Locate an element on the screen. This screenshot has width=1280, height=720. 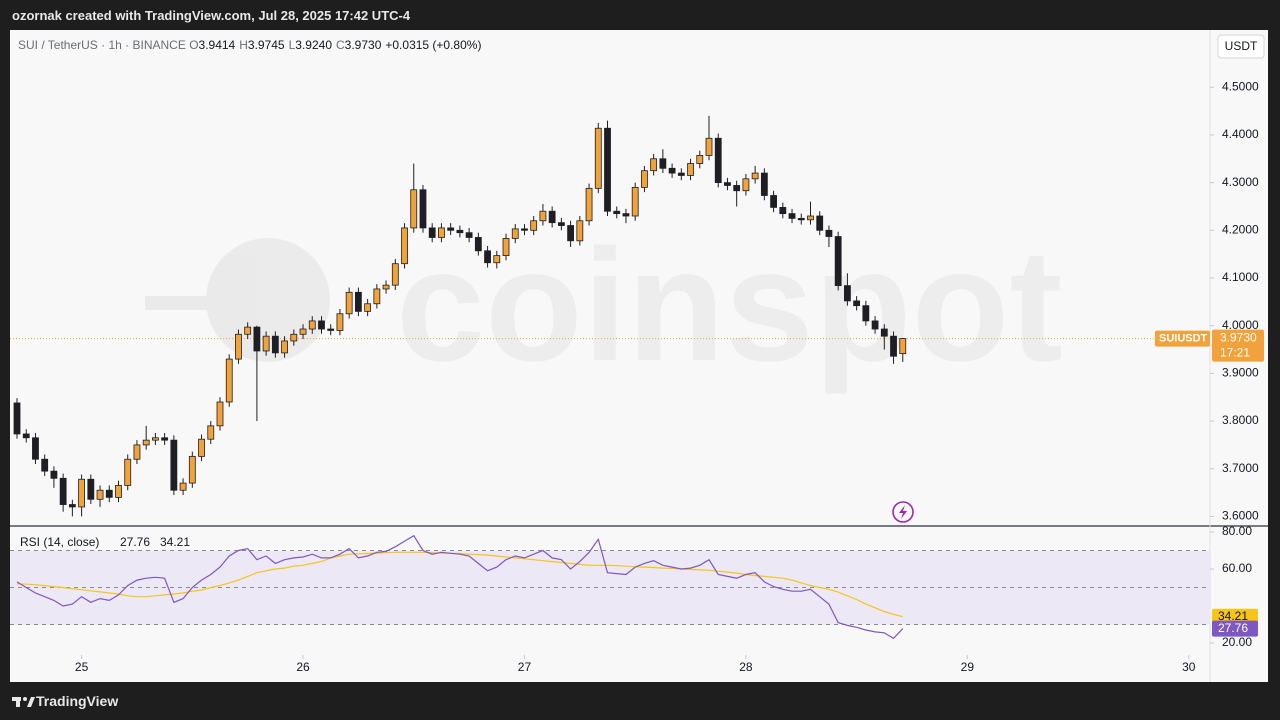
legend-ohlc-label: L is located at coordinates (292, 45).